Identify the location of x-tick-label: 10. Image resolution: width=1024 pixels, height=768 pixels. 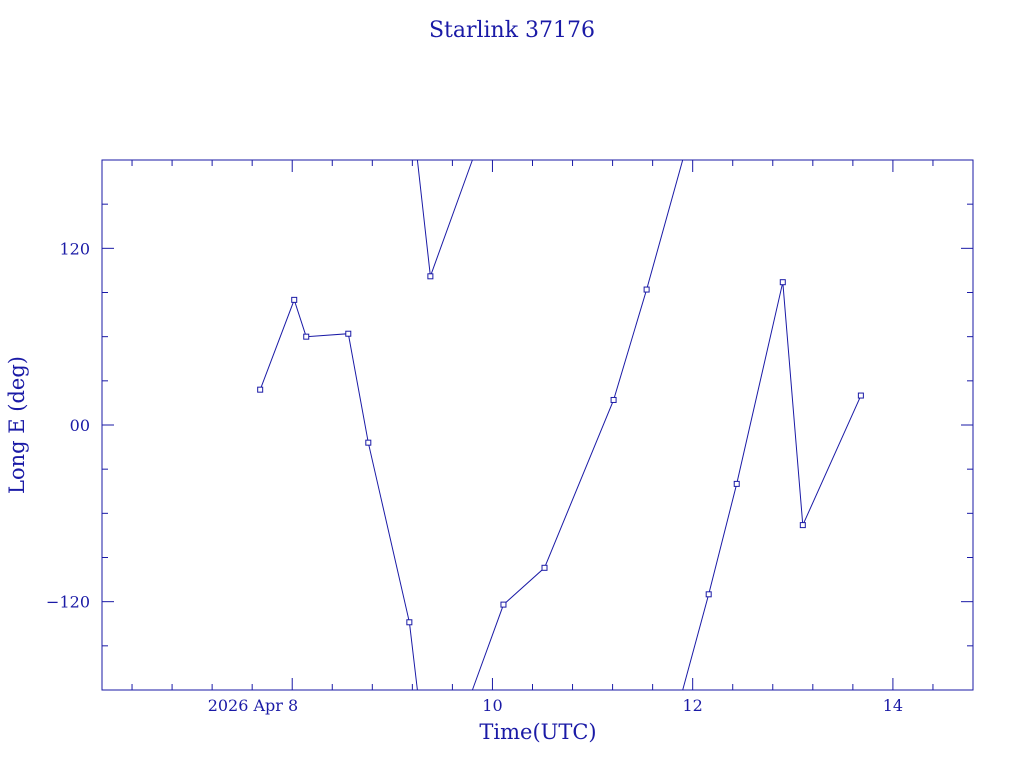
(492, 705).